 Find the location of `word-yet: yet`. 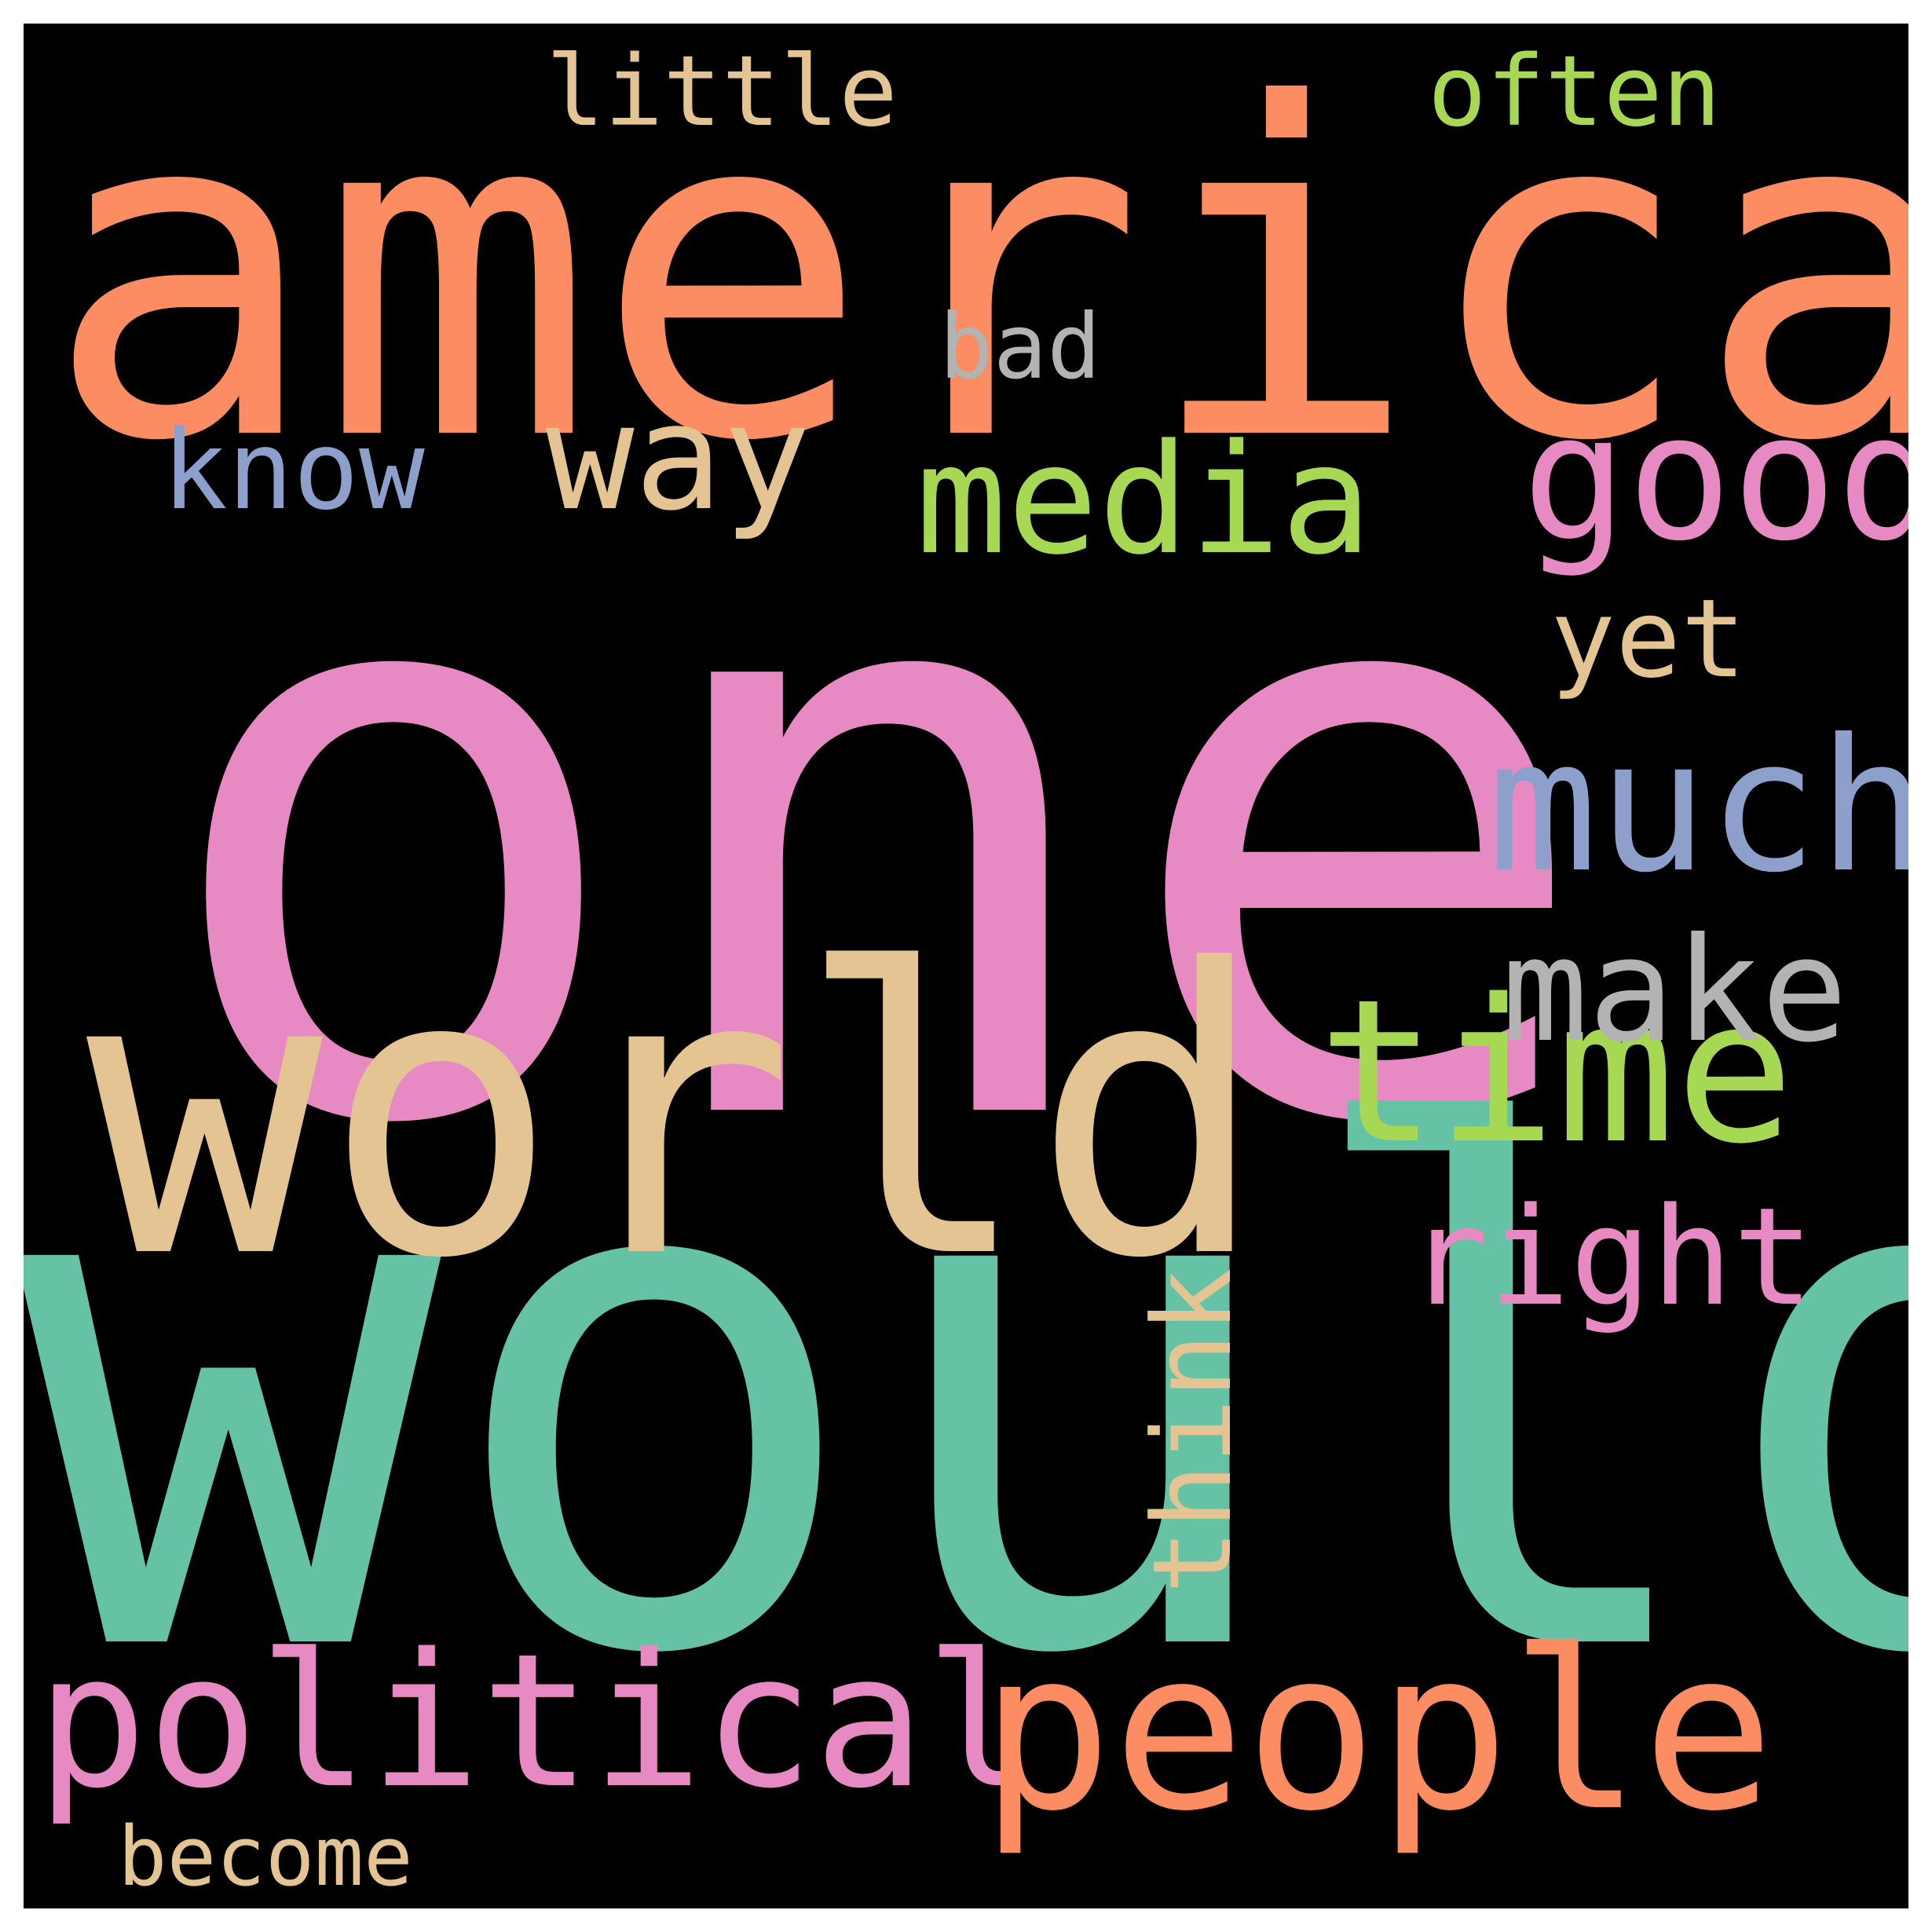

word-yet: yet is located at coordinates (1649, 639).